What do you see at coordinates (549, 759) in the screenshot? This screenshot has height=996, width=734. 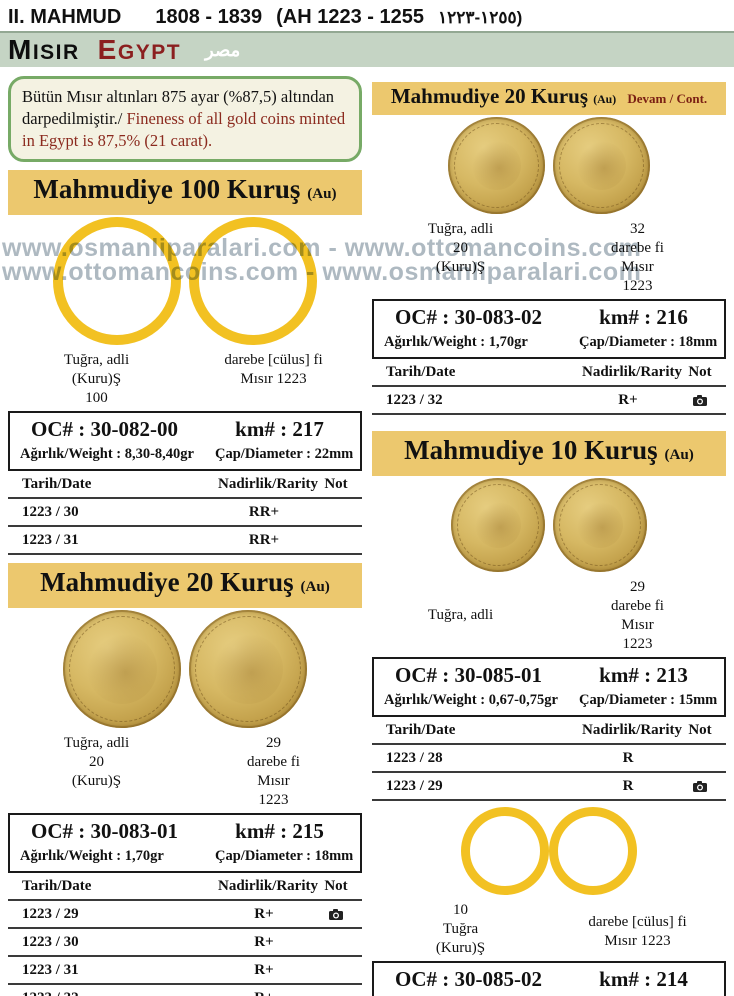 I see `table-row: 1223 / 28 R` at bounding box center [549, 759].